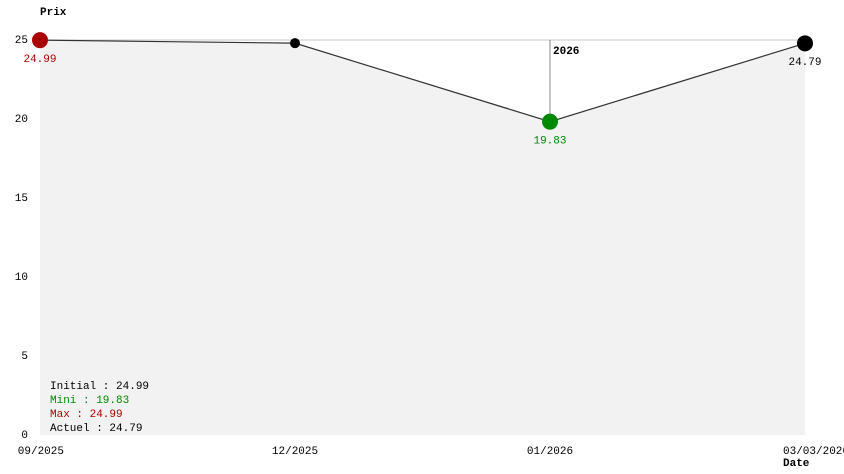  I want to click on legend-entry: Initial : 24.99, so click(99, 387).